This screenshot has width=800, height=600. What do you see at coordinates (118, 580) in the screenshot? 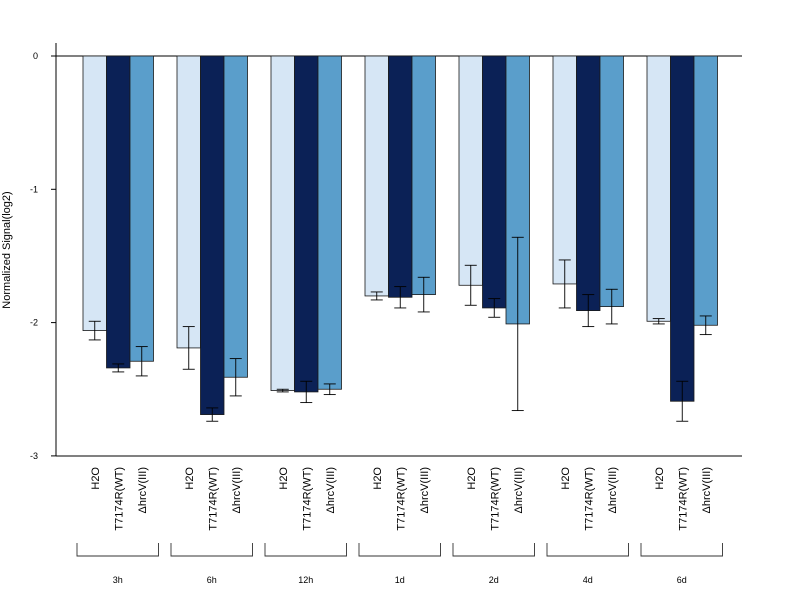
I see `group-label: 3h` at bounding box center [118, 580].